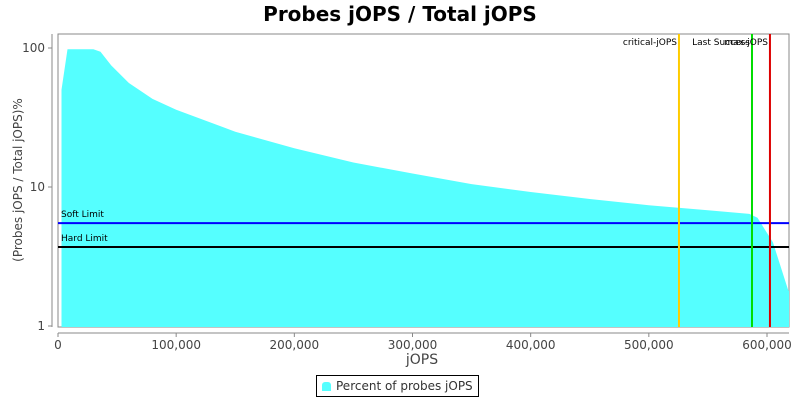  Describe the element at coordinates (33, 48) in the screenshot. I see `svg-text: 100` at that location.